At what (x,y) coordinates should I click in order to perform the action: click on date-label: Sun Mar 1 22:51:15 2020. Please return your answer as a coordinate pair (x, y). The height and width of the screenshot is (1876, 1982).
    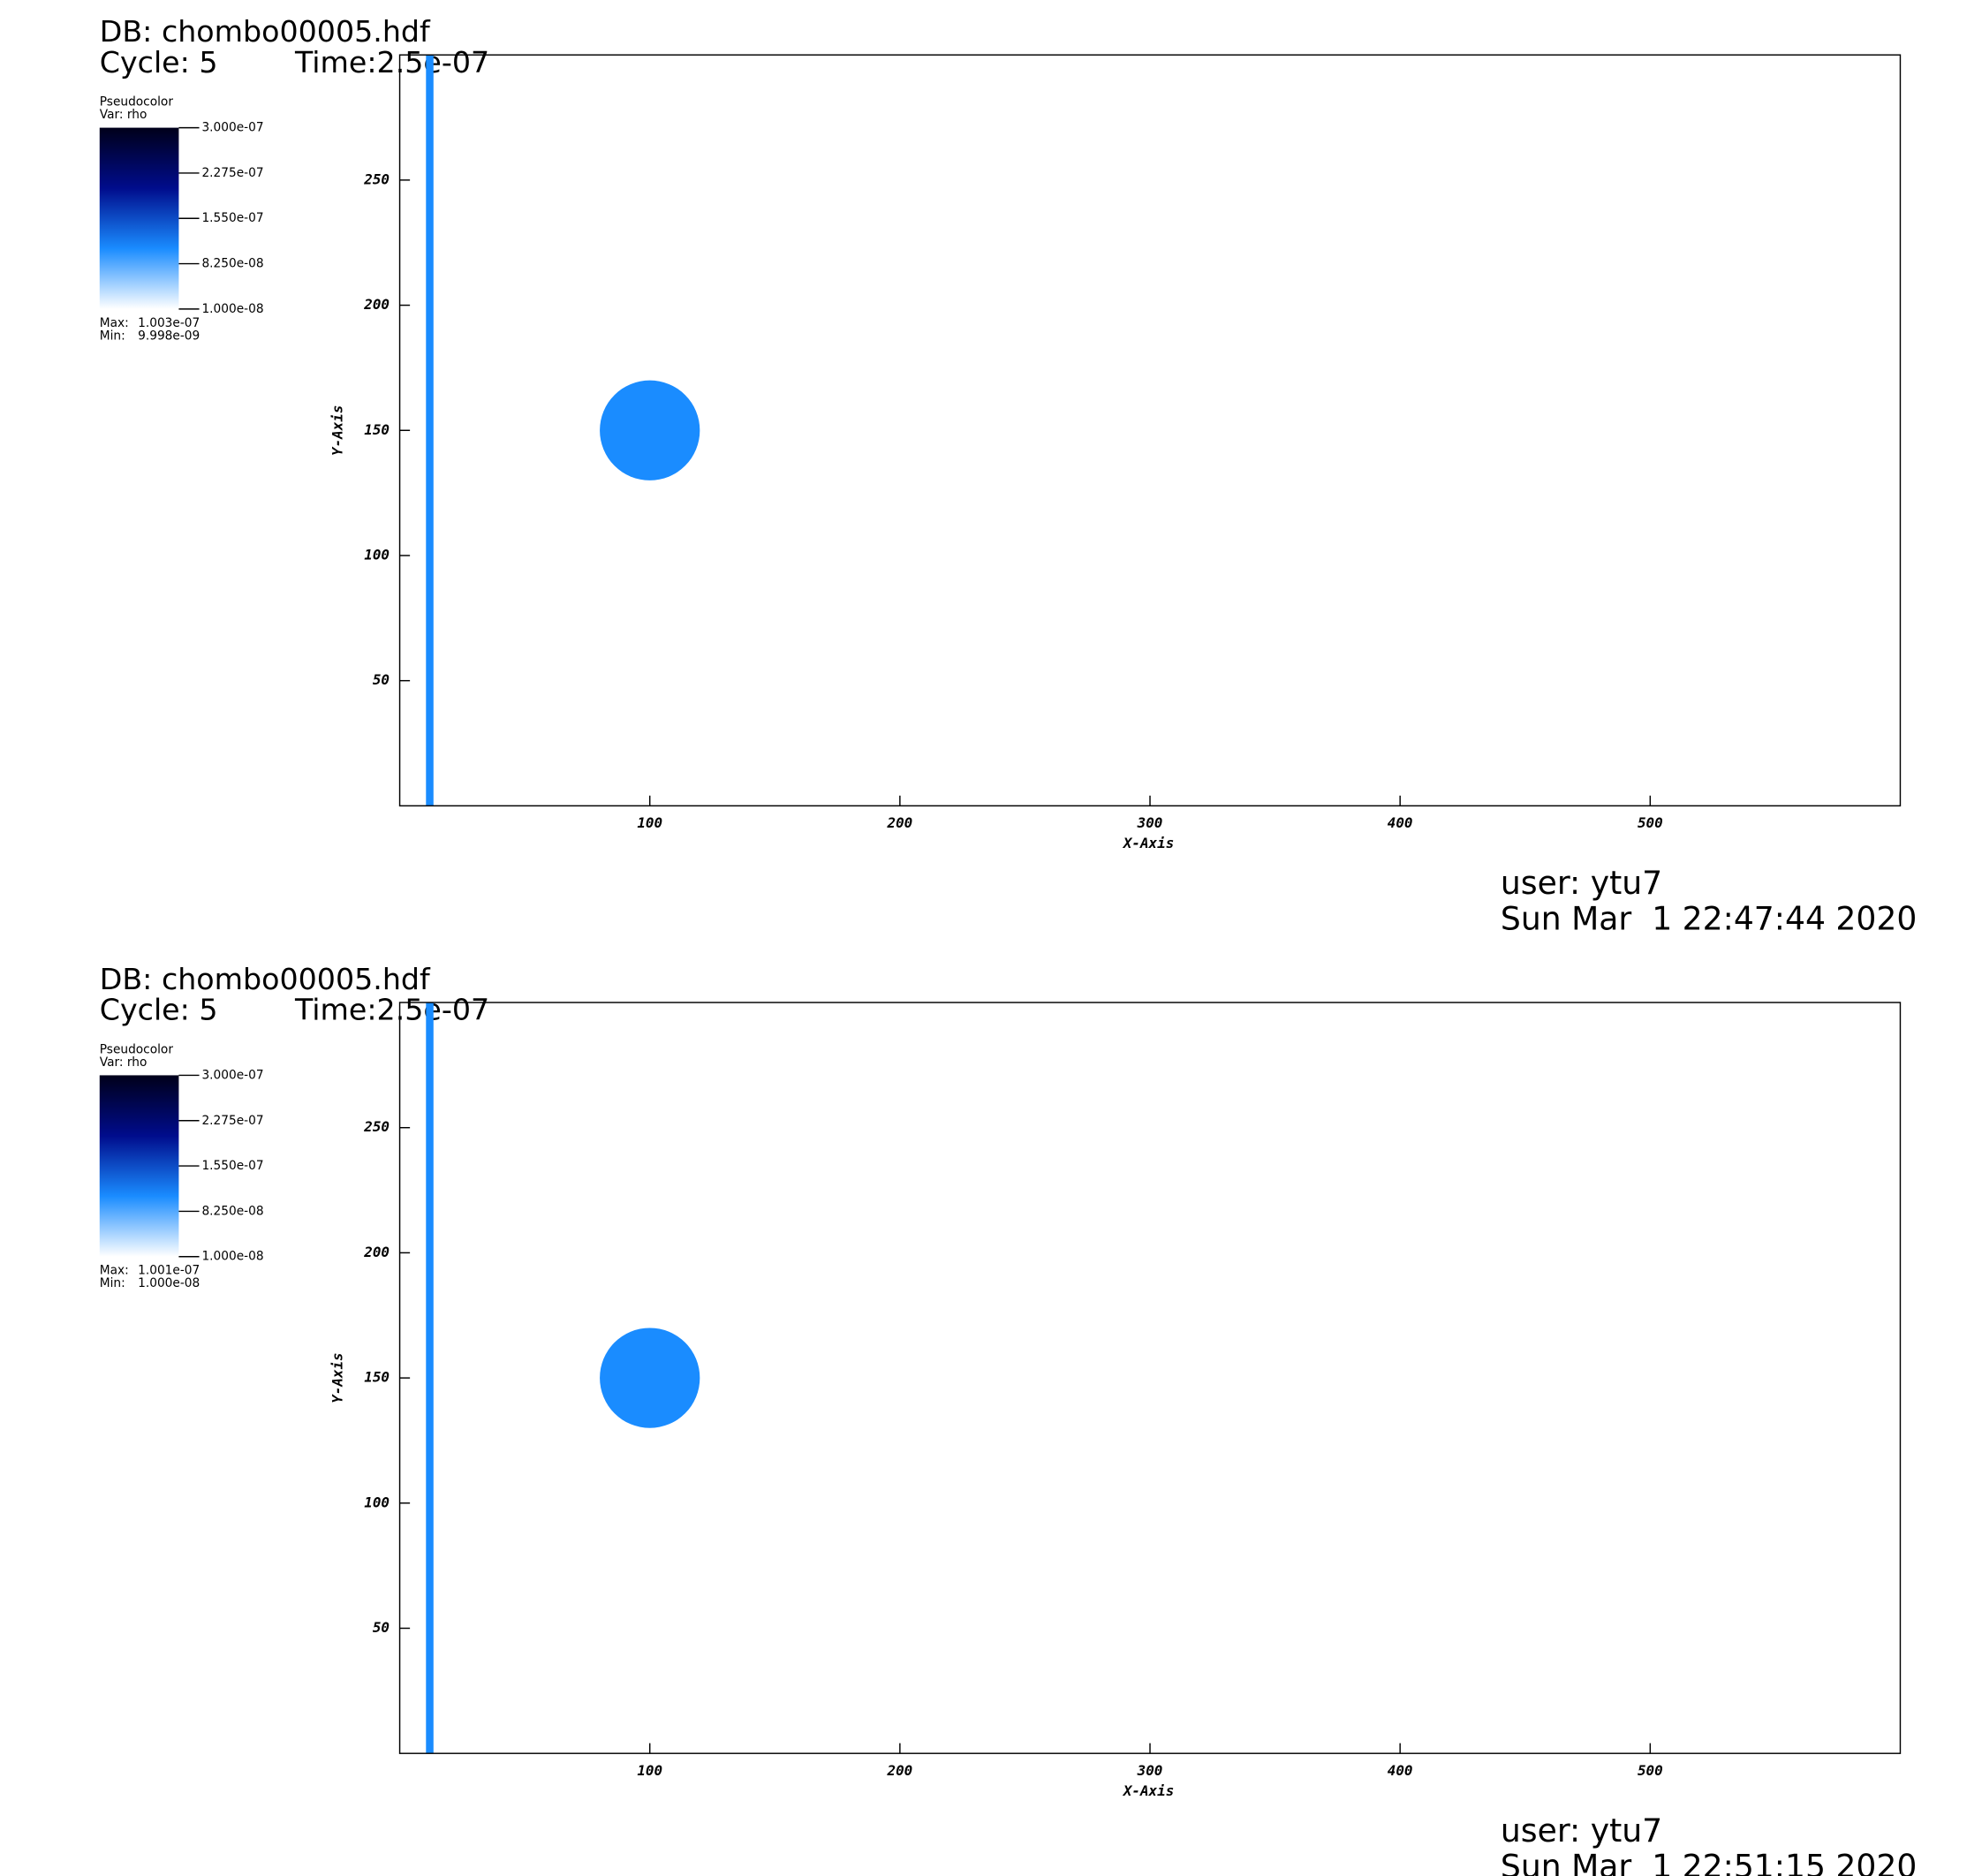
    Looking at the image, I should click on (1709, 1861).